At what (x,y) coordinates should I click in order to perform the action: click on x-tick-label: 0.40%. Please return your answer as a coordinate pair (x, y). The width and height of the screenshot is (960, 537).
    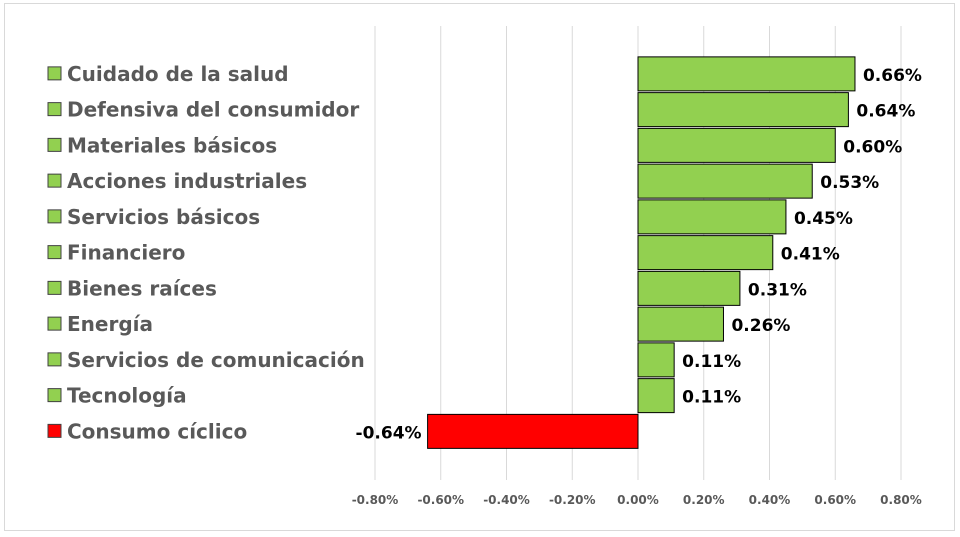
    Looking at the image, I should click on (770, 500).